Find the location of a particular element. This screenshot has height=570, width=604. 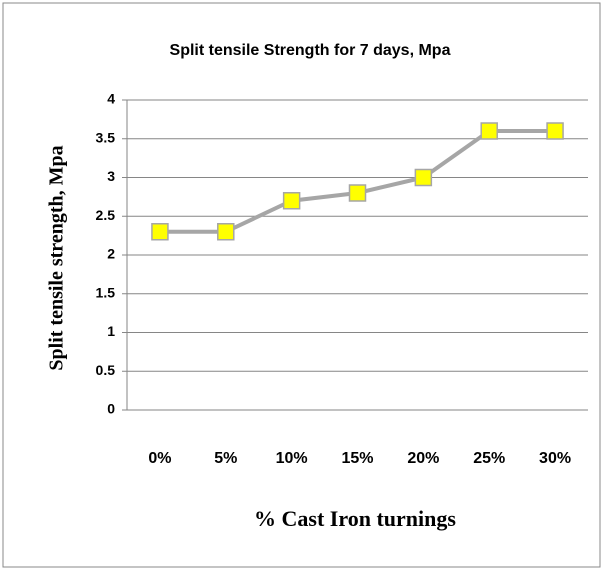

y-tick-label: 0.5 is located at coordinates (106, 370).